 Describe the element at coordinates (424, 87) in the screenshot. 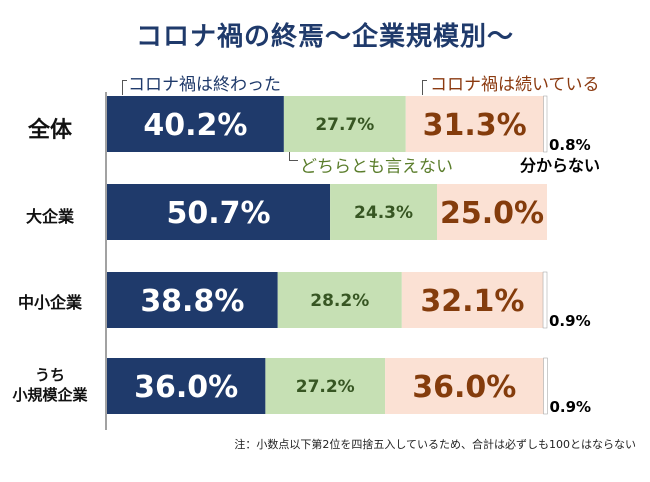

I see `legend-bracket-no` at that location.